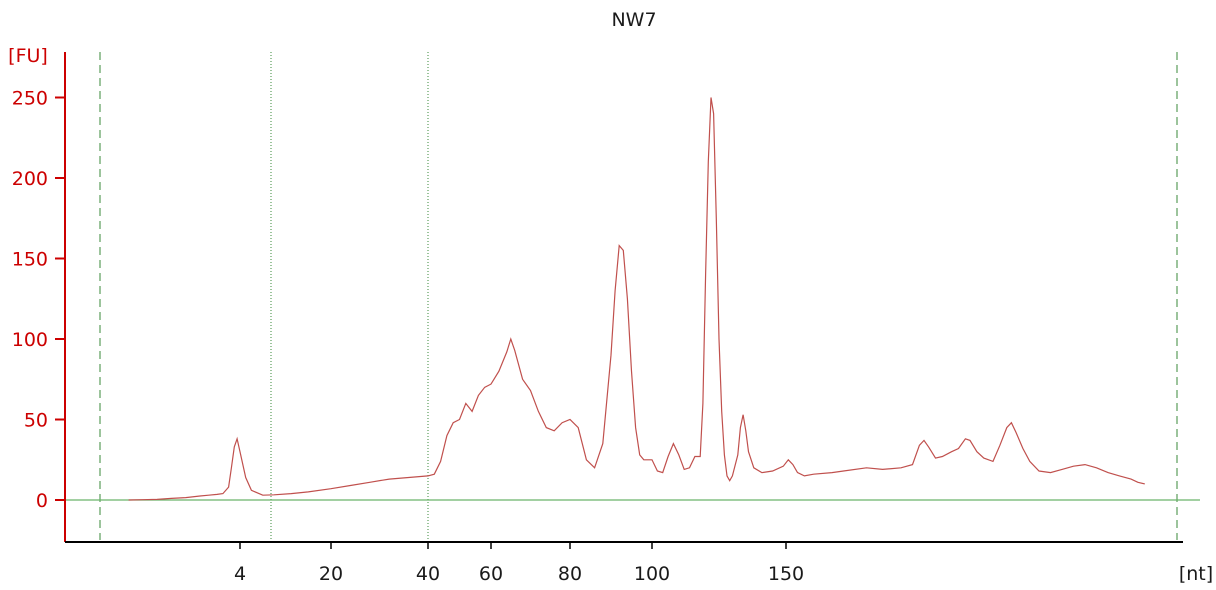 Image resolution: width=1216 pixels, height=590 pixels. I want to click on y-tick-label: 50, so click(36, 421).